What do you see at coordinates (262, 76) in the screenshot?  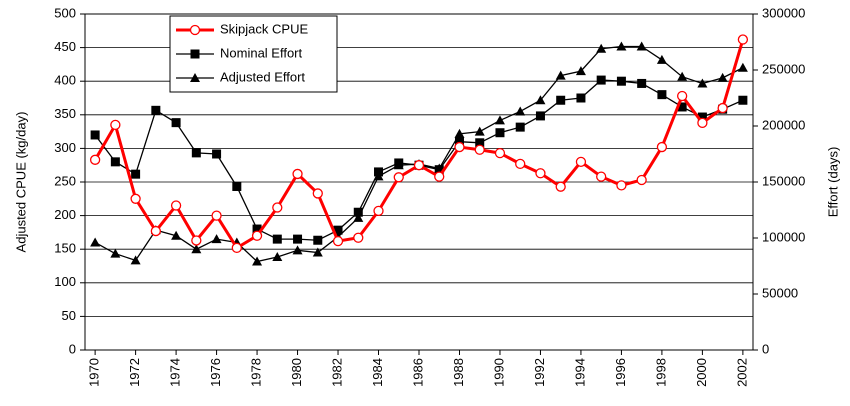 I see `legend-label: Adjusted Effort` at bounding box center [262, 76].